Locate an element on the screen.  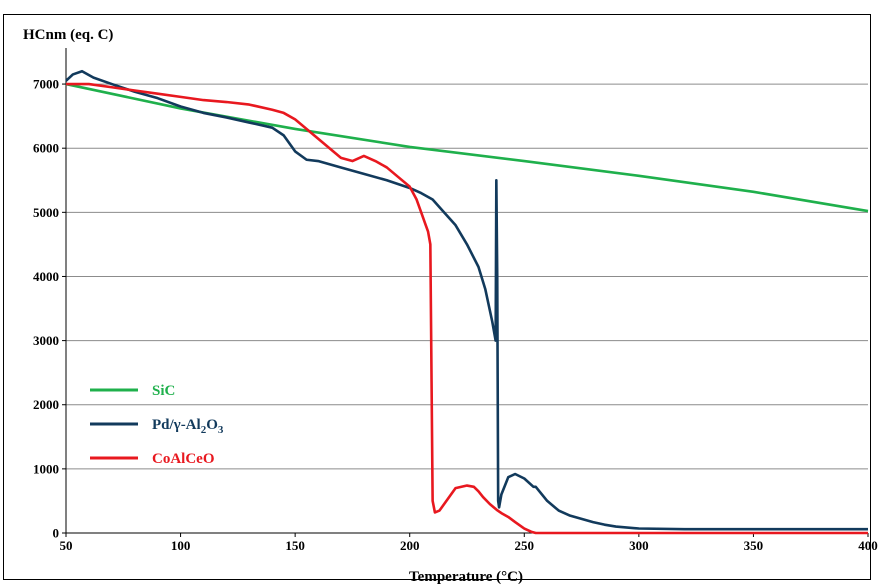
y-axis-title: HCnm (eq. C) is located at coordinates (68, 35).